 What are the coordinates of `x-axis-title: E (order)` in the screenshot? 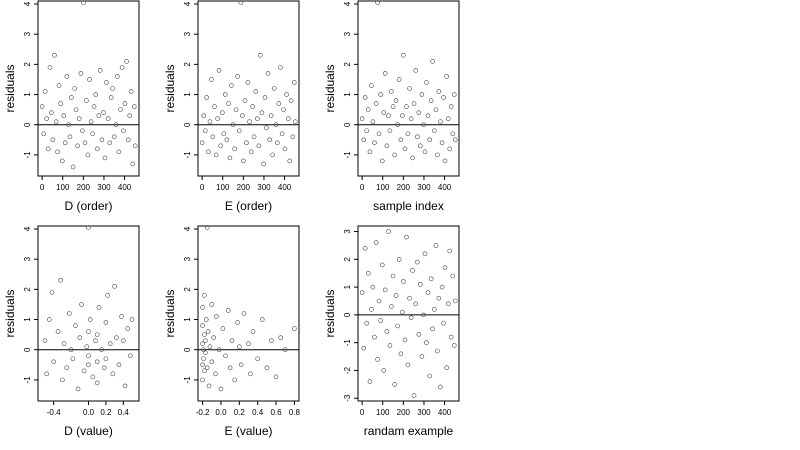 It's located at (248, 206).